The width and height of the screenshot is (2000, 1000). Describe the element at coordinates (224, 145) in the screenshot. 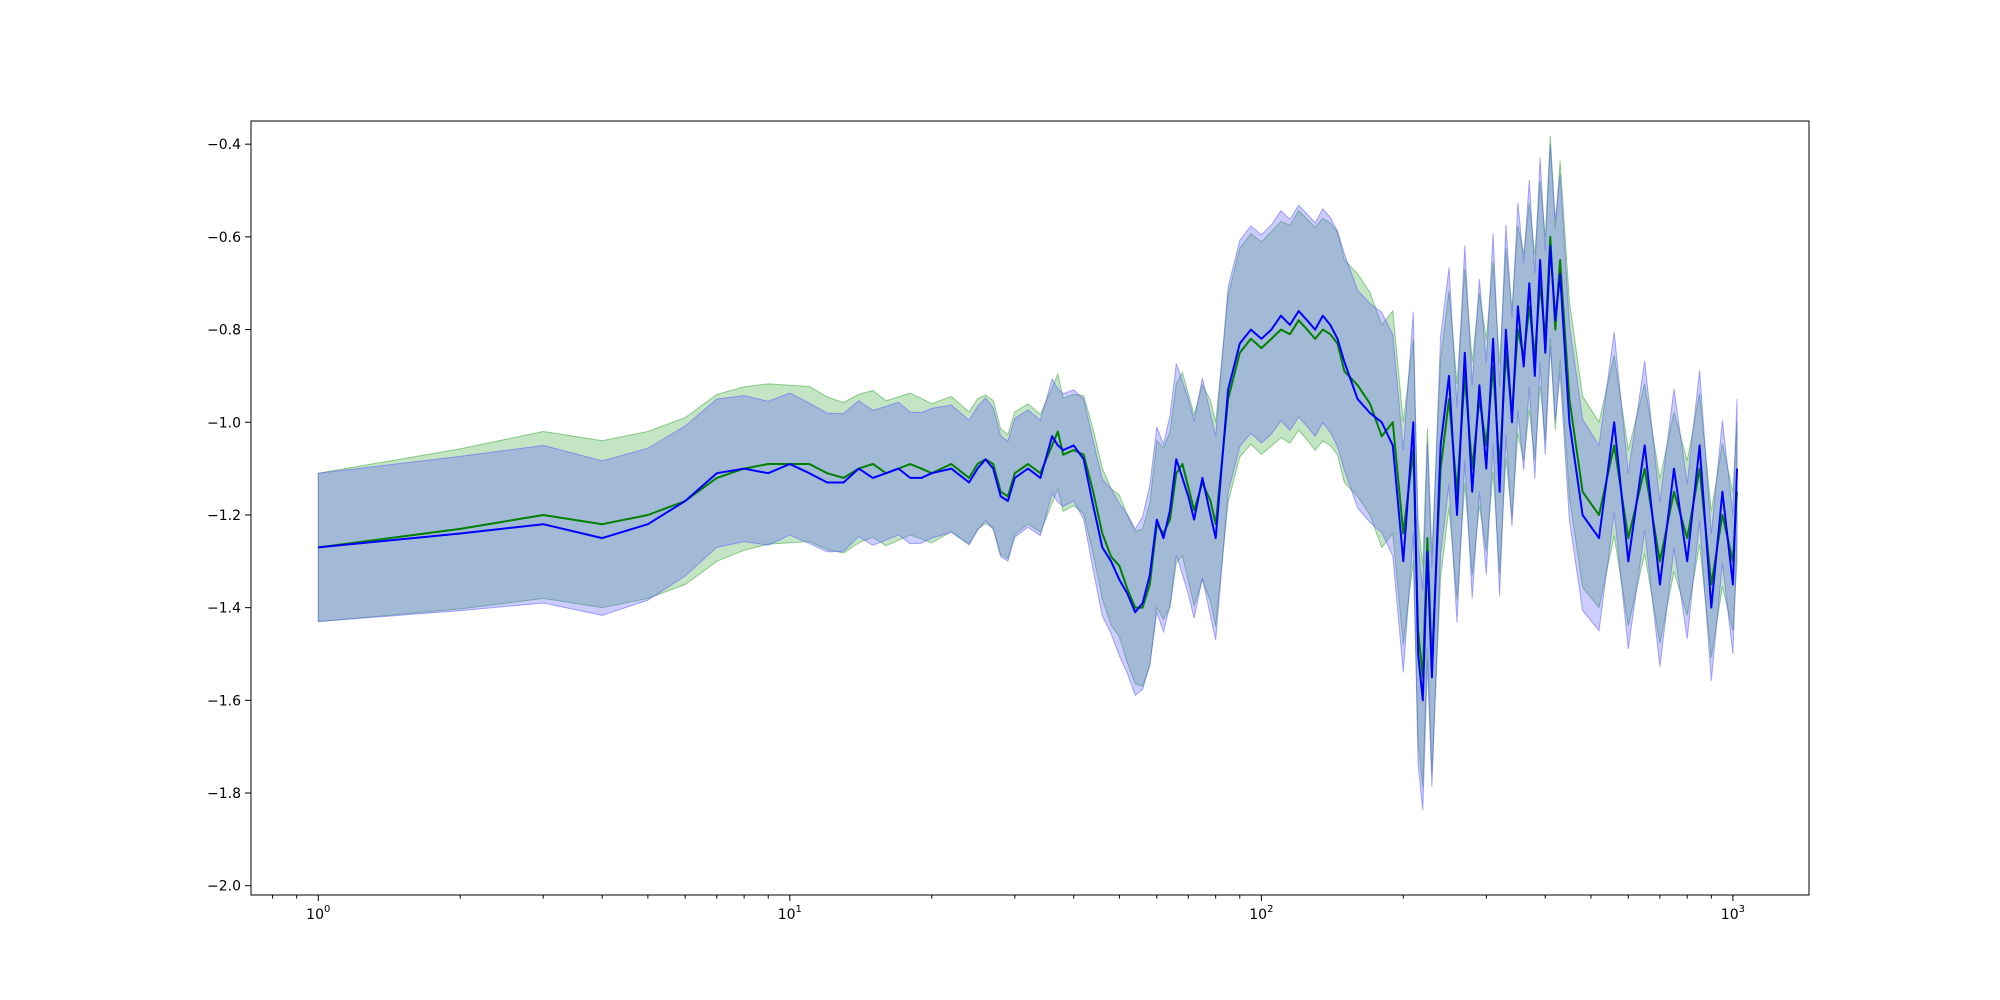

I see `y-tick-label: −0.4` at that location.